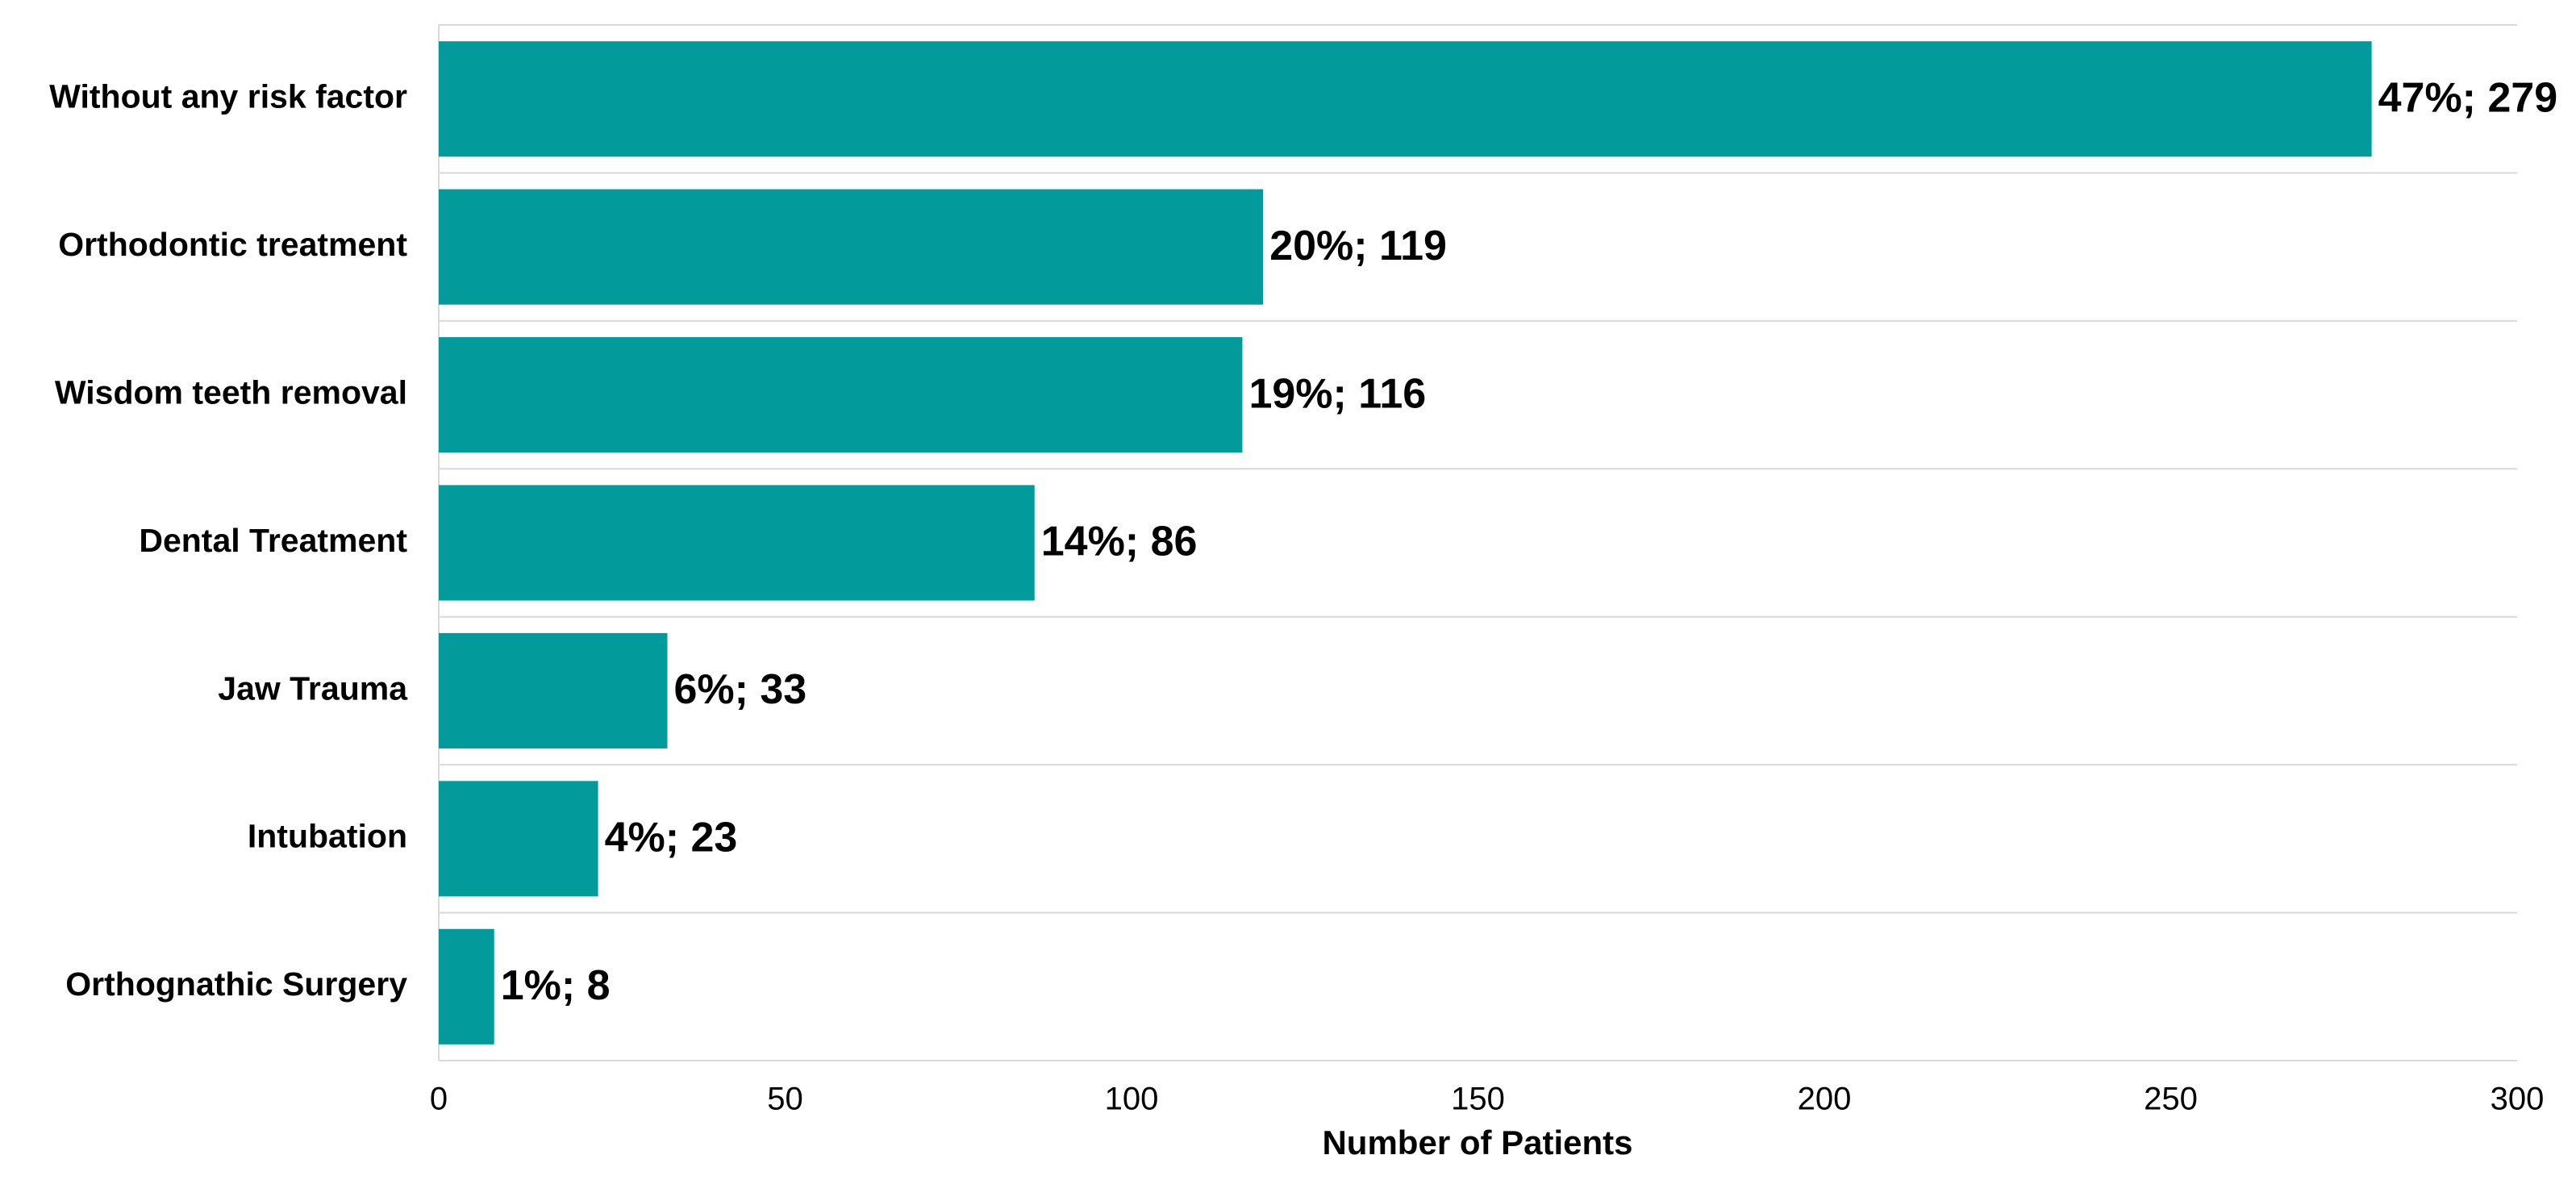  Describe the element at coordinates (1478, 1099) in the screenshot. I see `x-tick-label: 150` at that location.